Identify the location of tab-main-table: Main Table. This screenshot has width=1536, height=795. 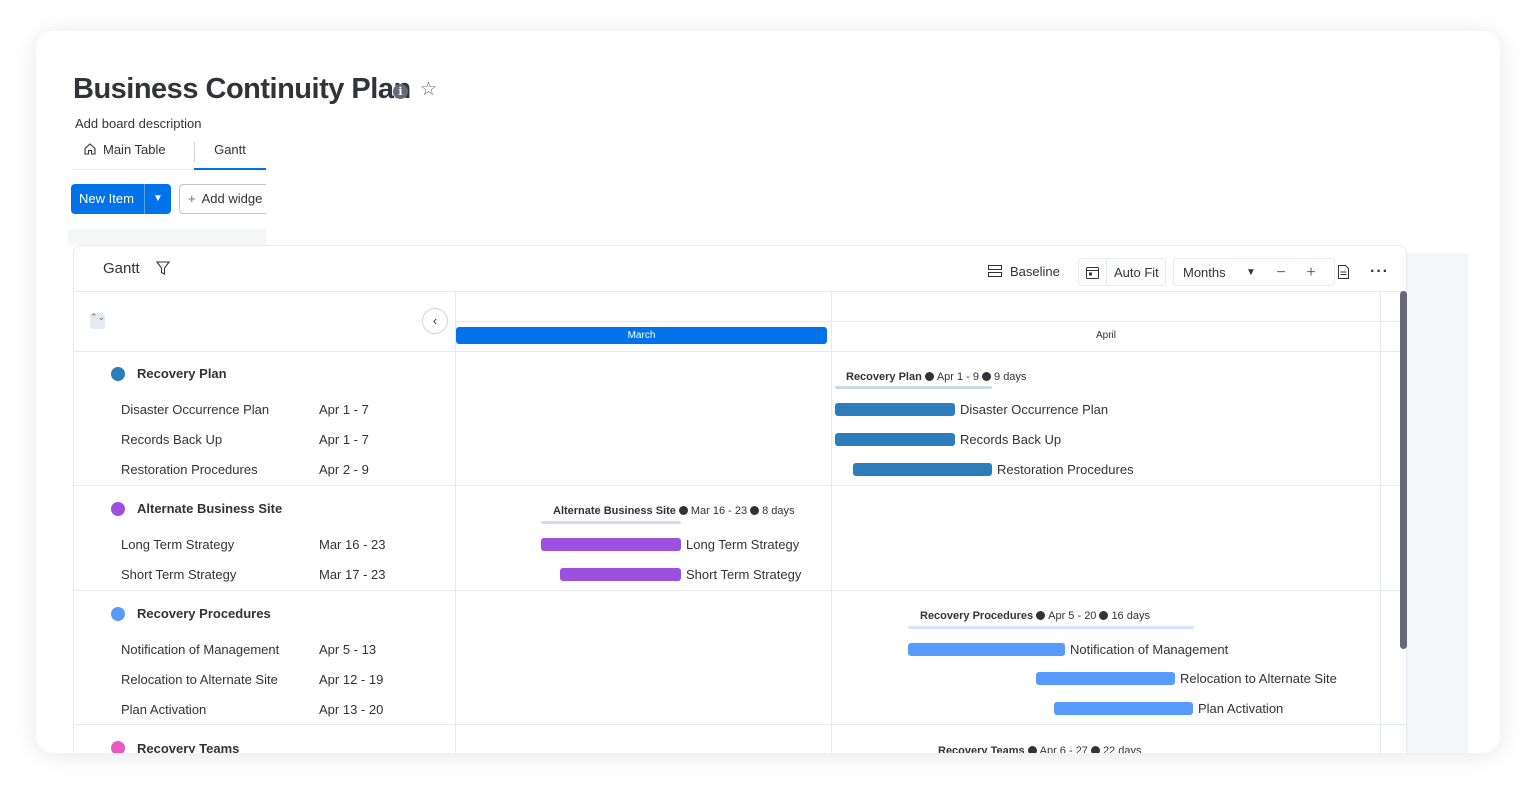
(133, 155).